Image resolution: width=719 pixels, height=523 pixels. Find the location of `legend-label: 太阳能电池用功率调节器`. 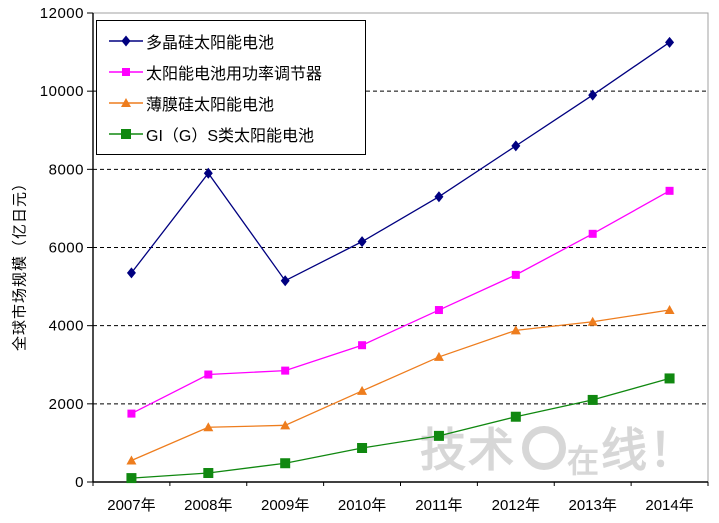

legend-label: 太阳能电池用功率调节器 is located at coordinates (234, 74).